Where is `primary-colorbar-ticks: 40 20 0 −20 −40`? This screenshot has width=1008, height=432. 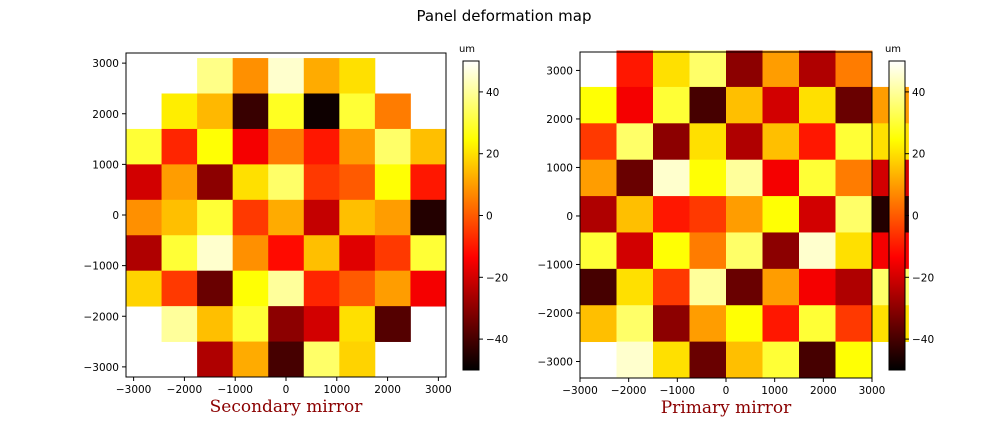 primary-colorbar-ticks: 40 20 0 −20 −40 is located at coordinates (919, 216).